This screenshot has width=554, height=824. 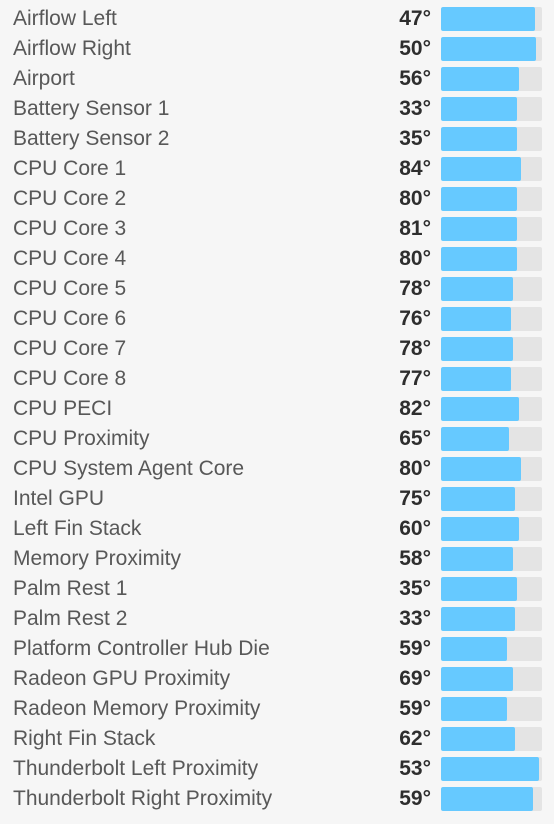 What do you see at coordinates (277, 319) in the screenshot?
I see `sensor-row: CPU Core 6 76°` at bounding box center [277, 319].